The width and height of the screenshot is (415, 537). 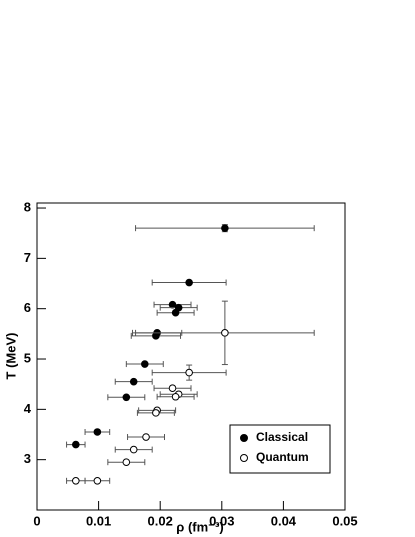 I want to click on y-tick-label: 5, so click(x=27, y=357).